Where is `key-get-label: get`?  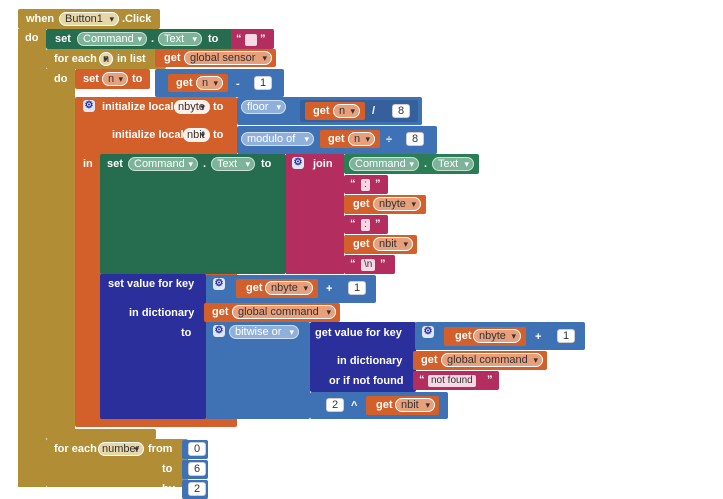 key-get-label: get is located at coordinates (254, 288).